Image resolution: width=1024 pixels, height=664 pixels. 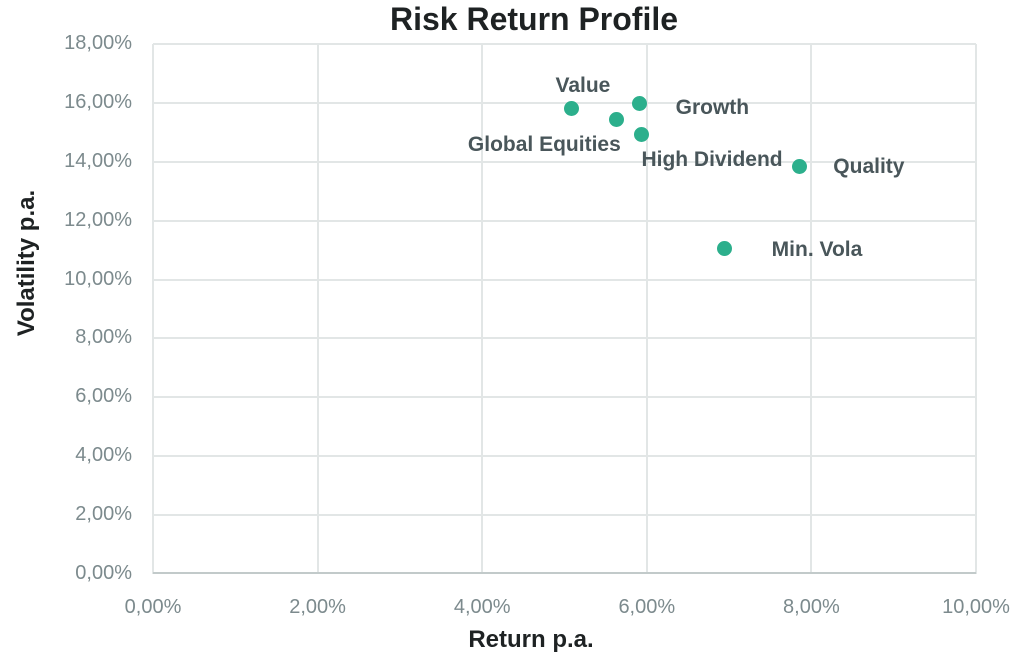 What do you see at coordinates (103, 573) in the screenshot?
I see `y-axis-tick-label: 0,00%` at bounding box center [103, 573].